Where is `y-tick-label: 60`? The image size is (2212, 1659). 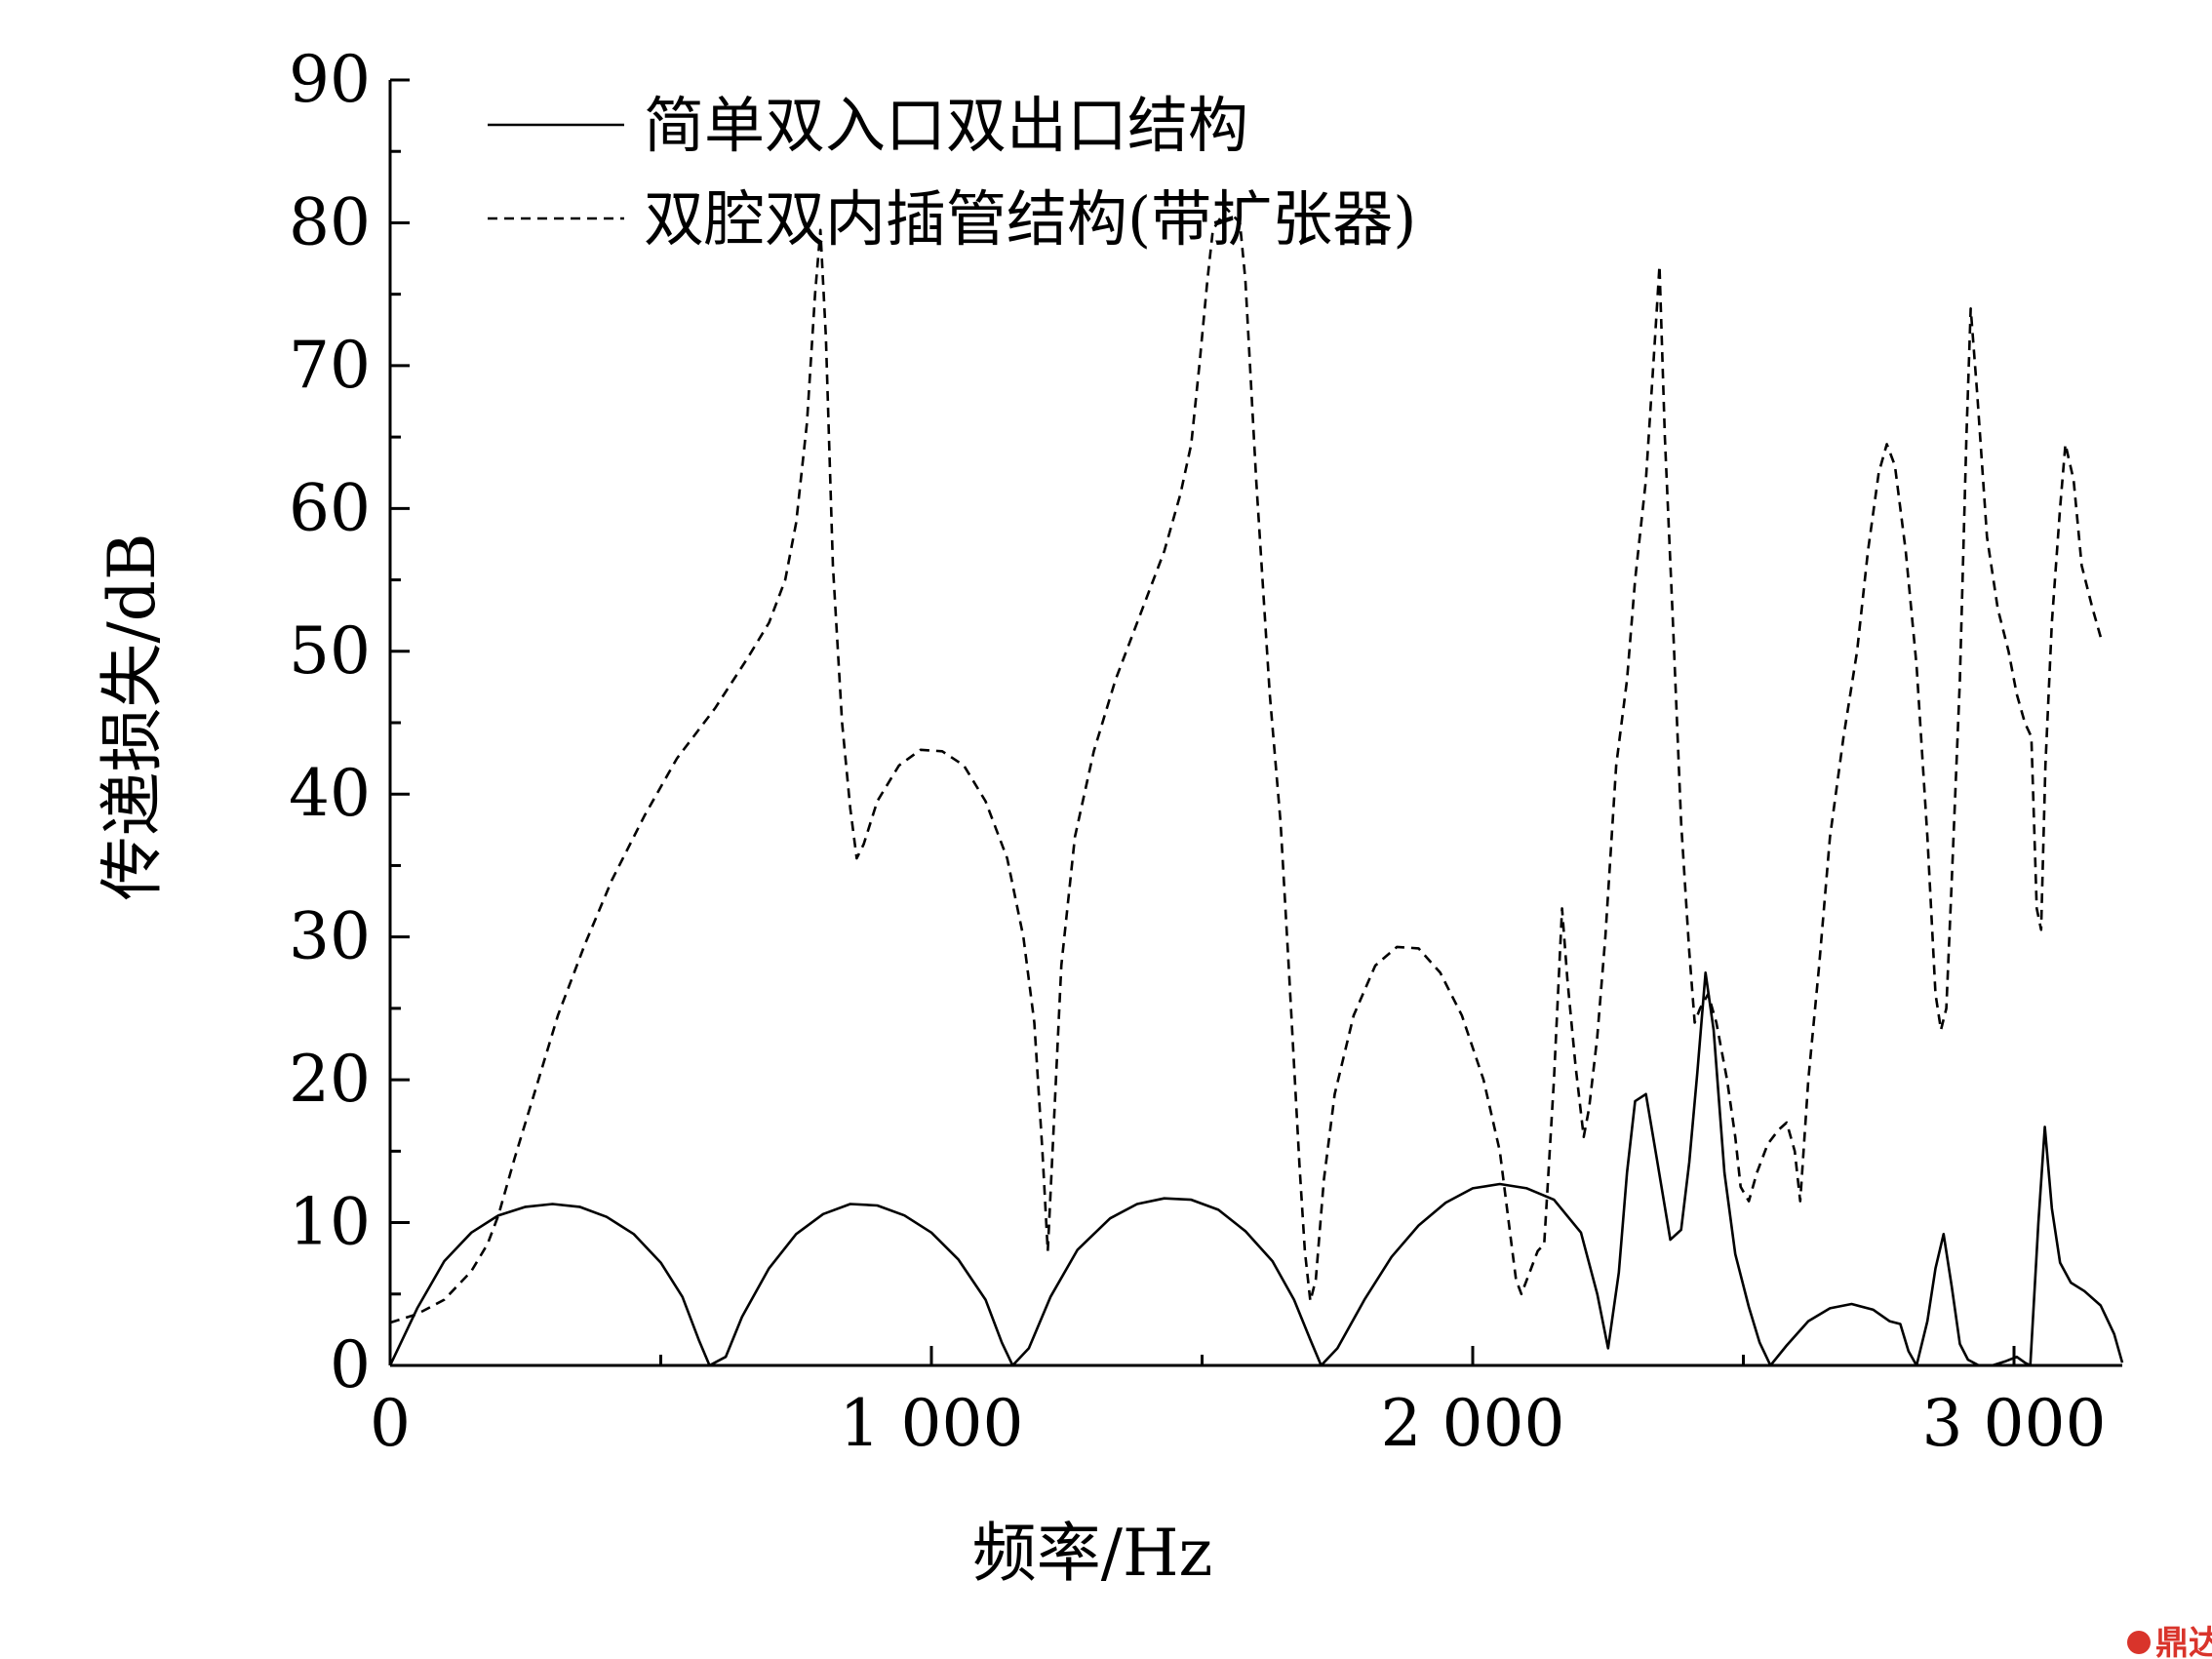 y-tick-label: 60 is located at coordinates (330, 507).